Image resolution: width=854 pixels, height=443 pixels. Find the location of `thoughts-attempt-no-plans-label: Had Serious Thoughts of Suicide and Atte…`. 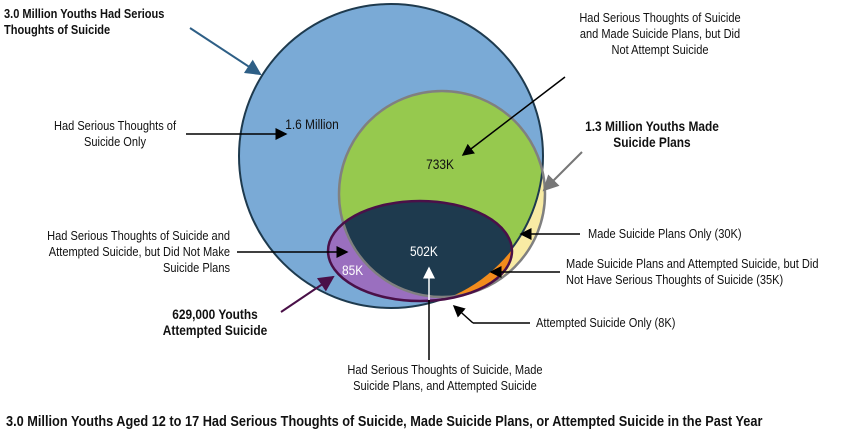

thoughts-attempt-no-plans-label: Had Serious Thoughts of Suicide and Atte… is located at coordinates (138, 251).